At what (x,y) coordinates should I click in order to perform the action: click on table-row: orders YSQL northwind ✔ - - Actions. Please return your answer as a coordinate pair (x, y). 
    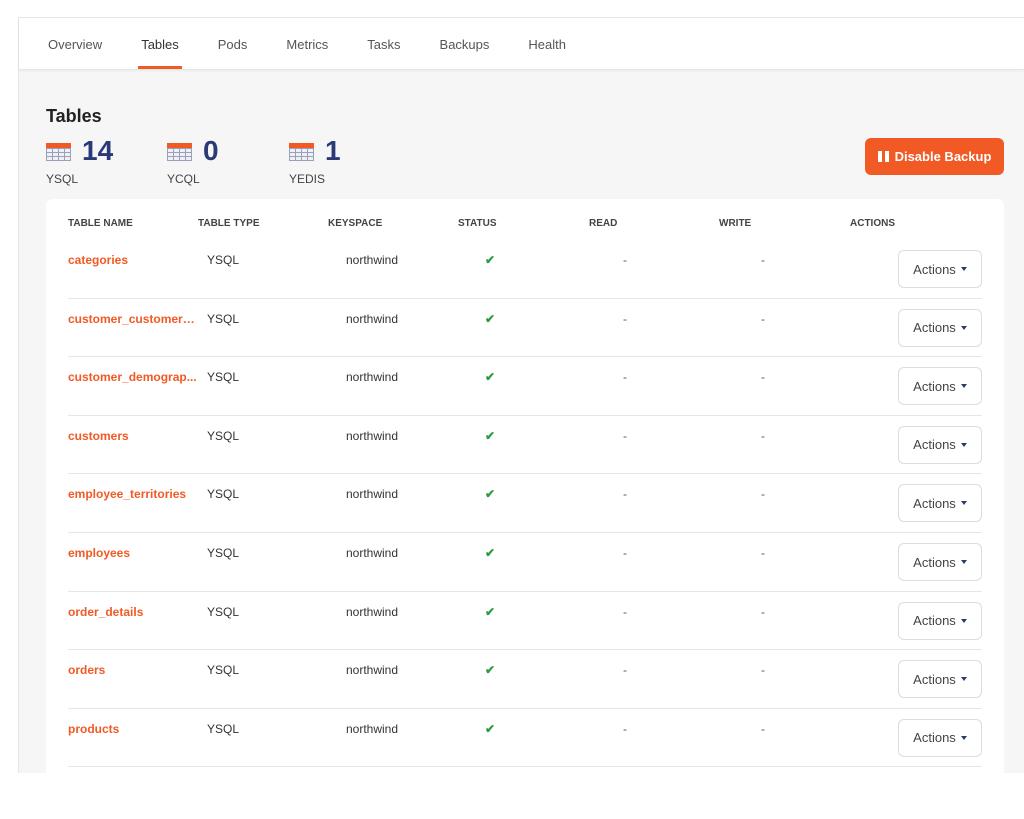
    Looking at the image, I should click on (525, 679).